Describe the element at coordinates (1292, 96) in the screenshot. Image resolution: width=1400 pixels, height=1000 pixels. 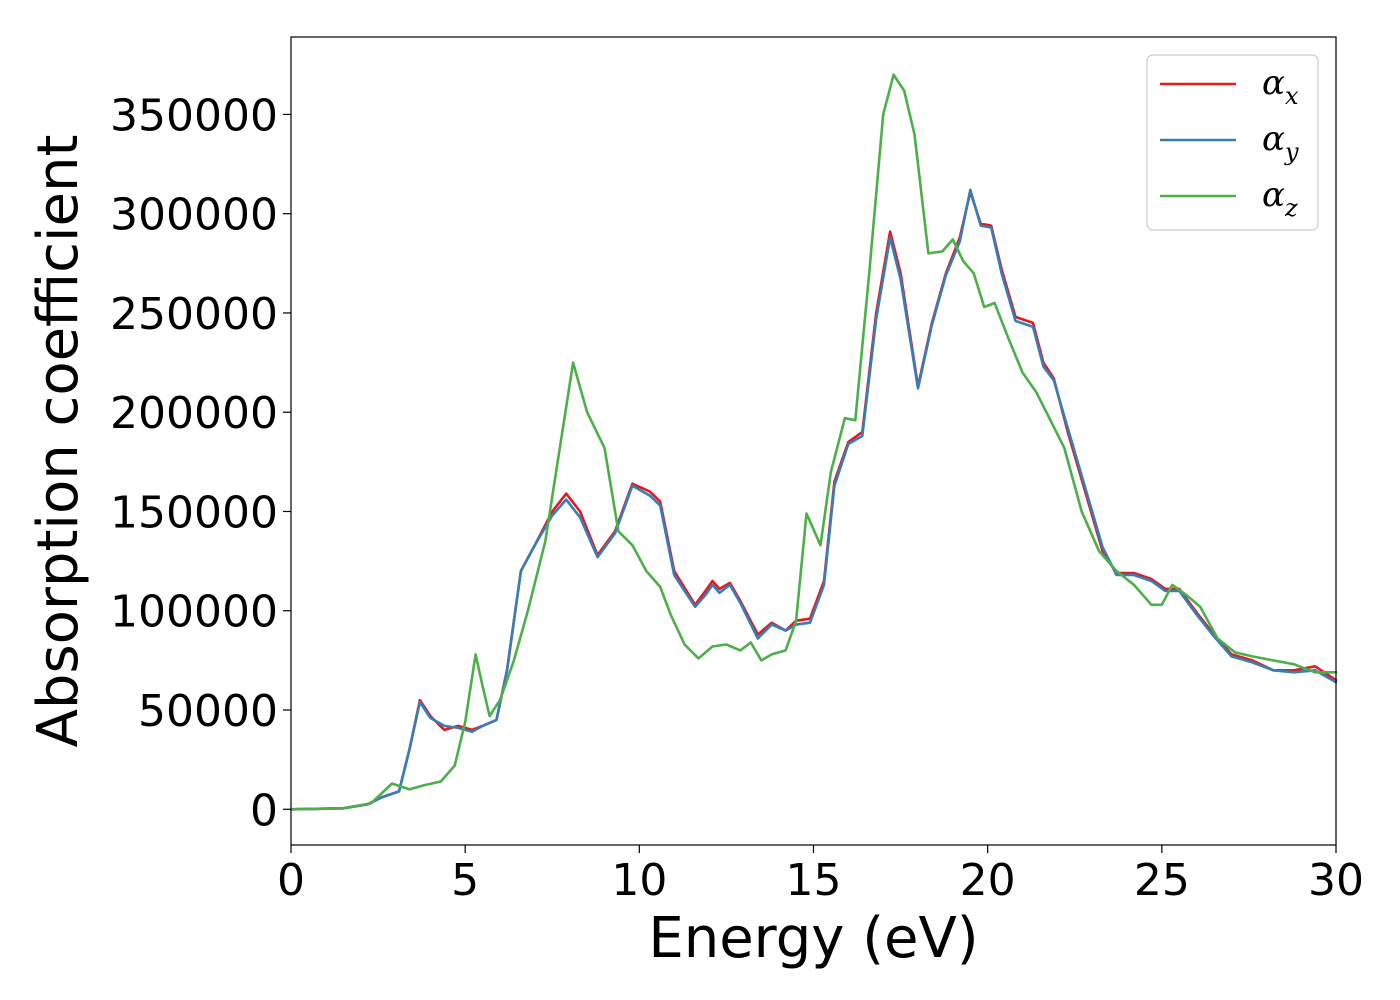
I see `legend-subscript: x` at that location.